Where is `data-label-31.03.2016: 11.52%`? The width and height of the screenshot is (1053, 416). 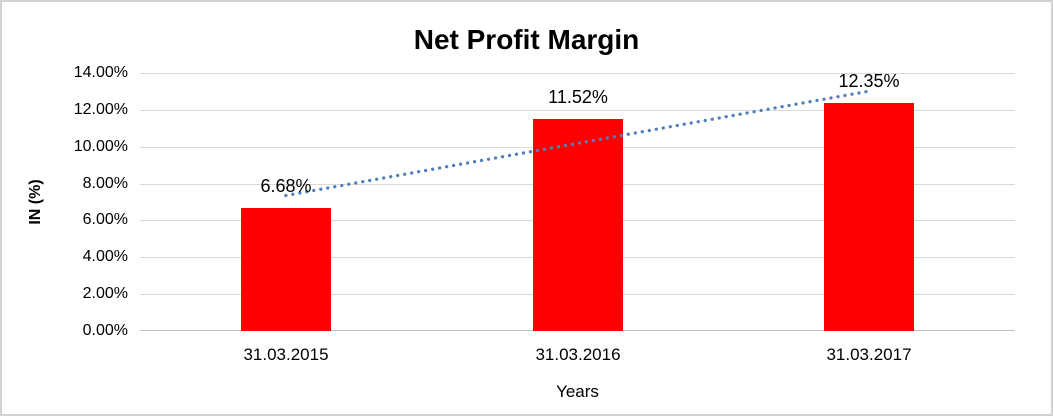
data-label-31.03.2016: 11.52% is located at coordinates (578, 97).